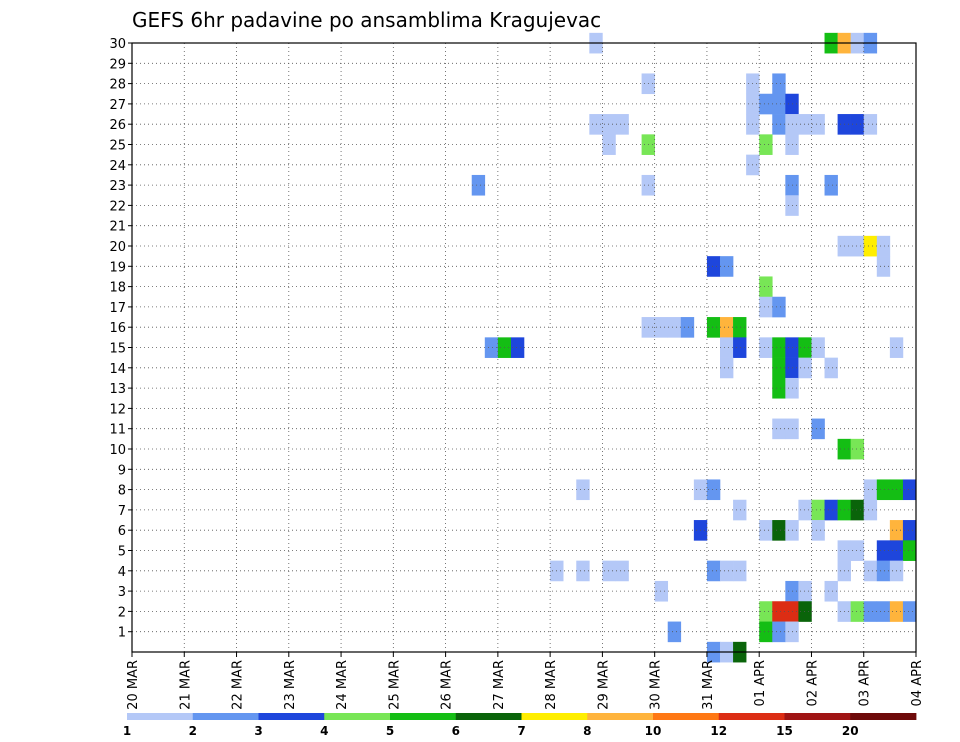 The image size is (960, 742). What do you see at coordinates (117, 105) in the screenshot?
I see `y-tick-label: 27` at bounding box center [117, 105].